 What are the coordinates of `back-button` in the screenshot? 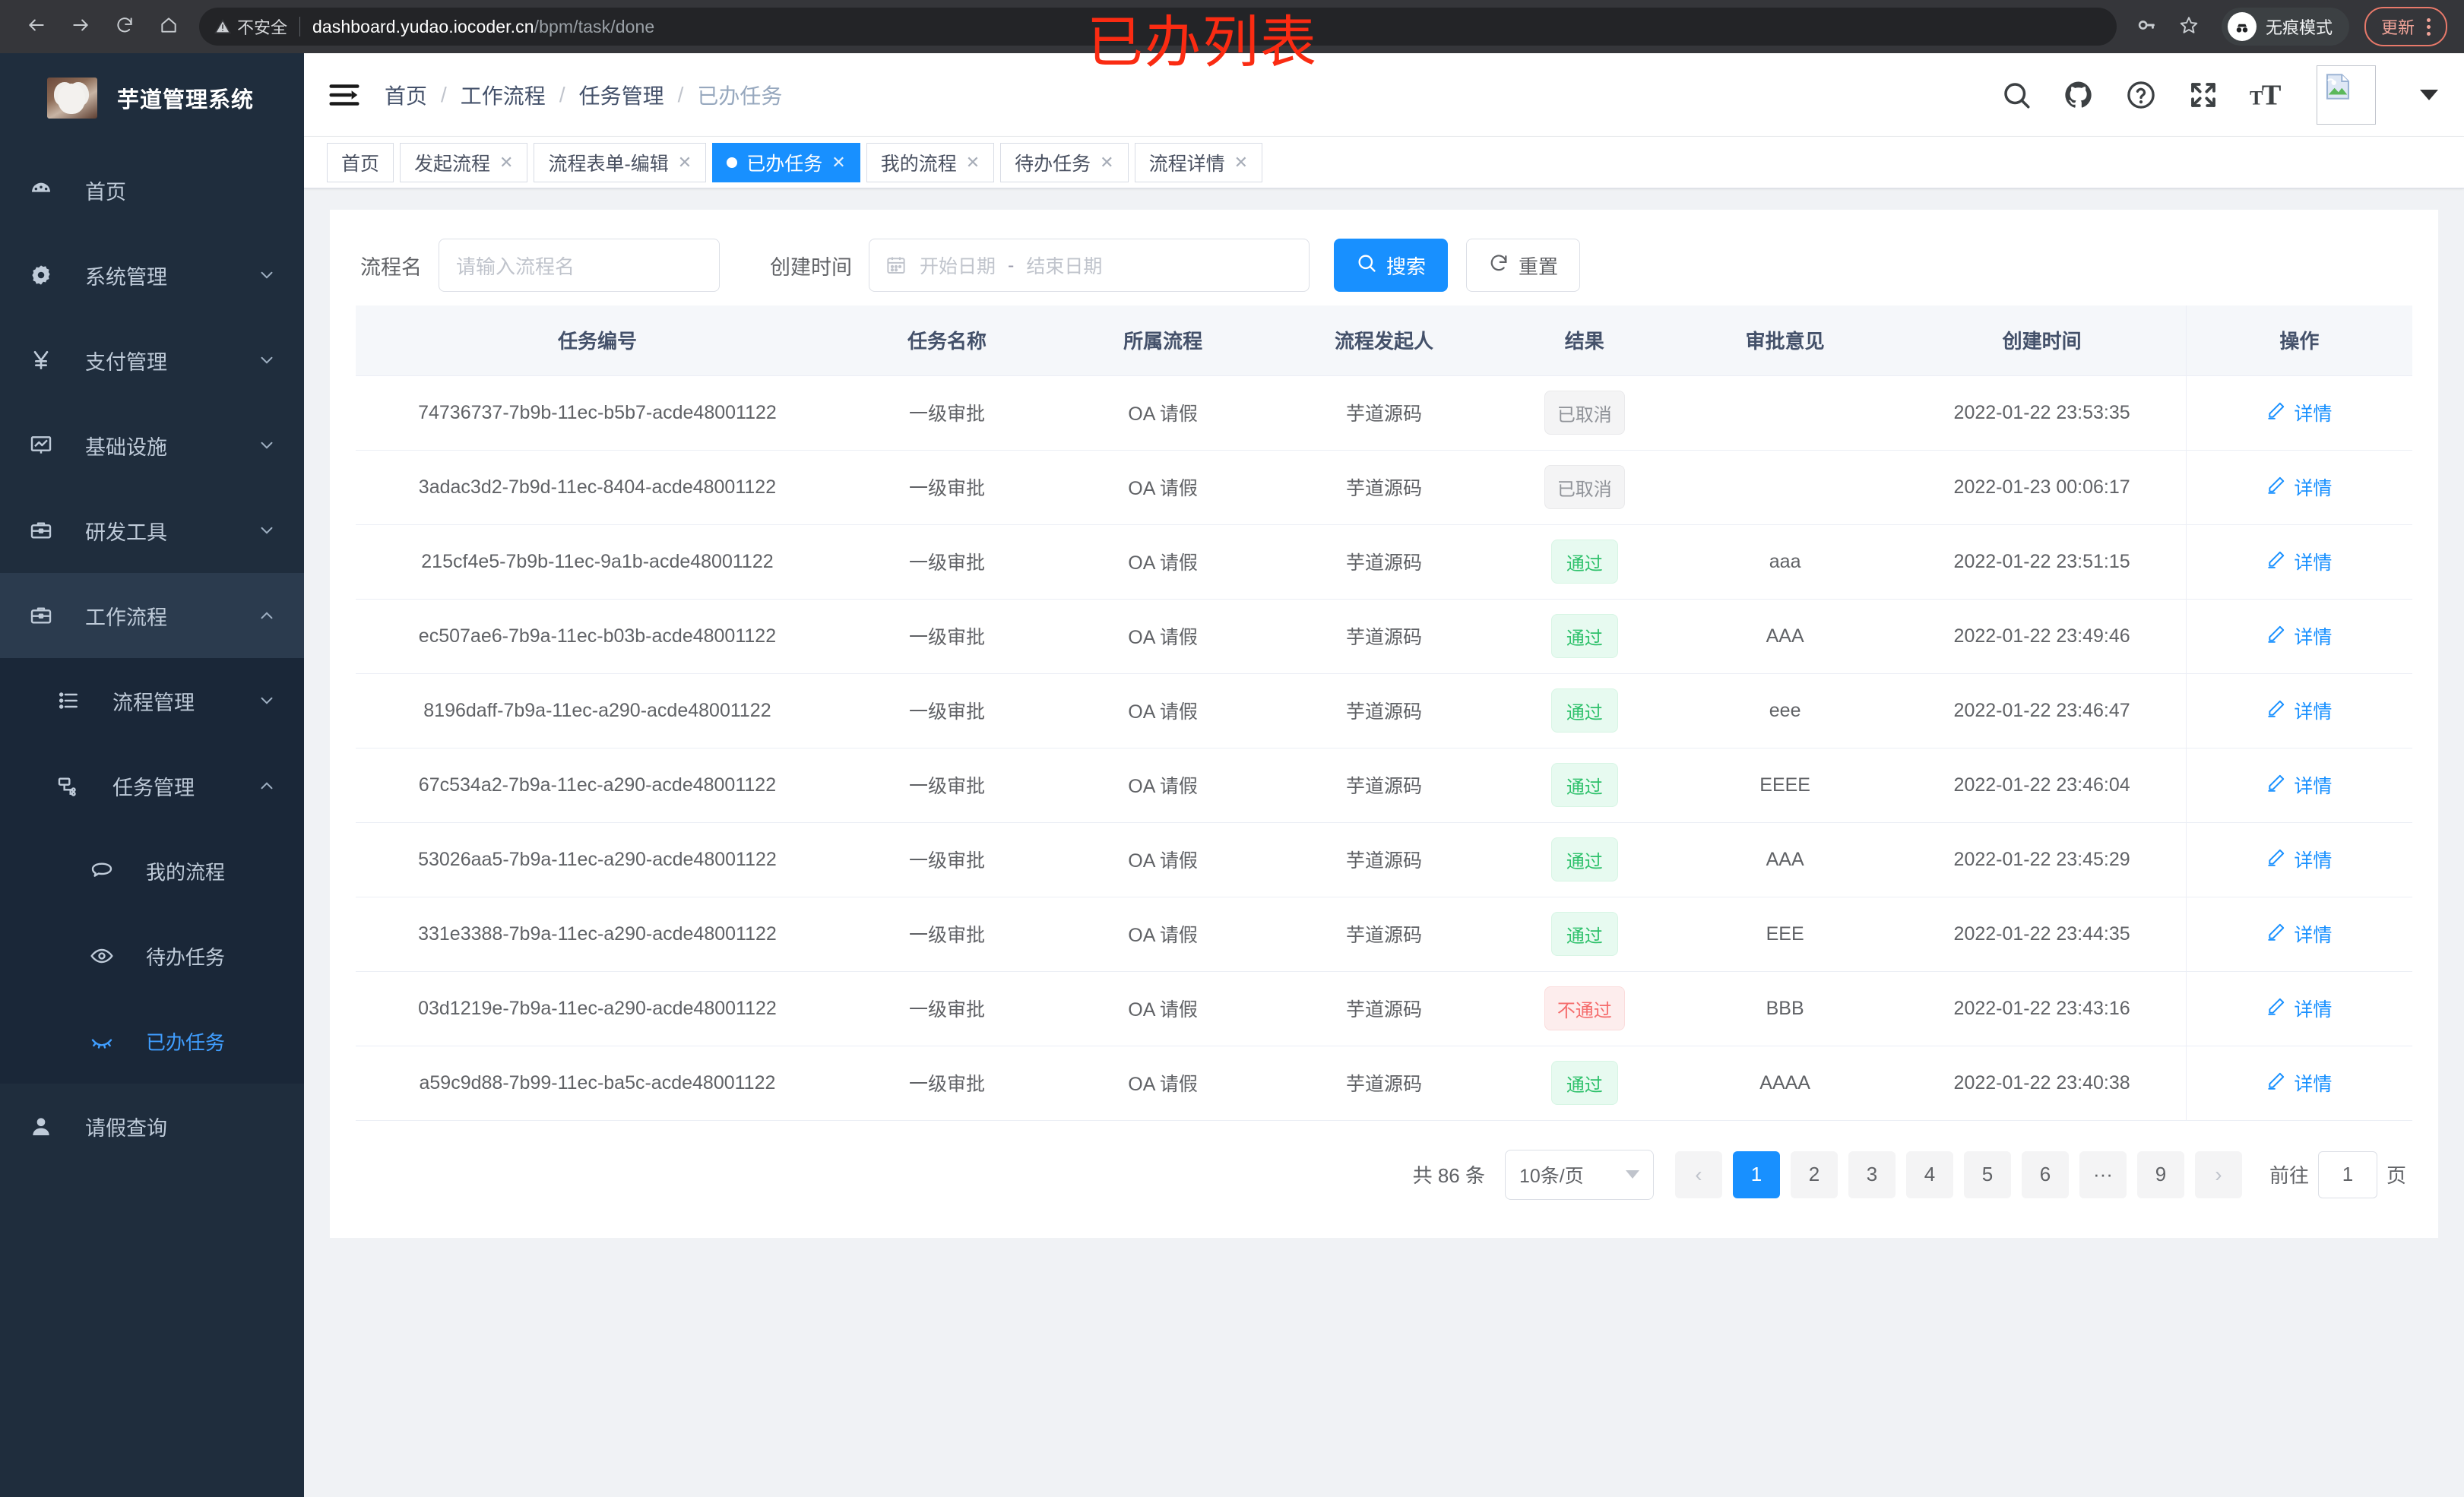 It's located at (36, 26).